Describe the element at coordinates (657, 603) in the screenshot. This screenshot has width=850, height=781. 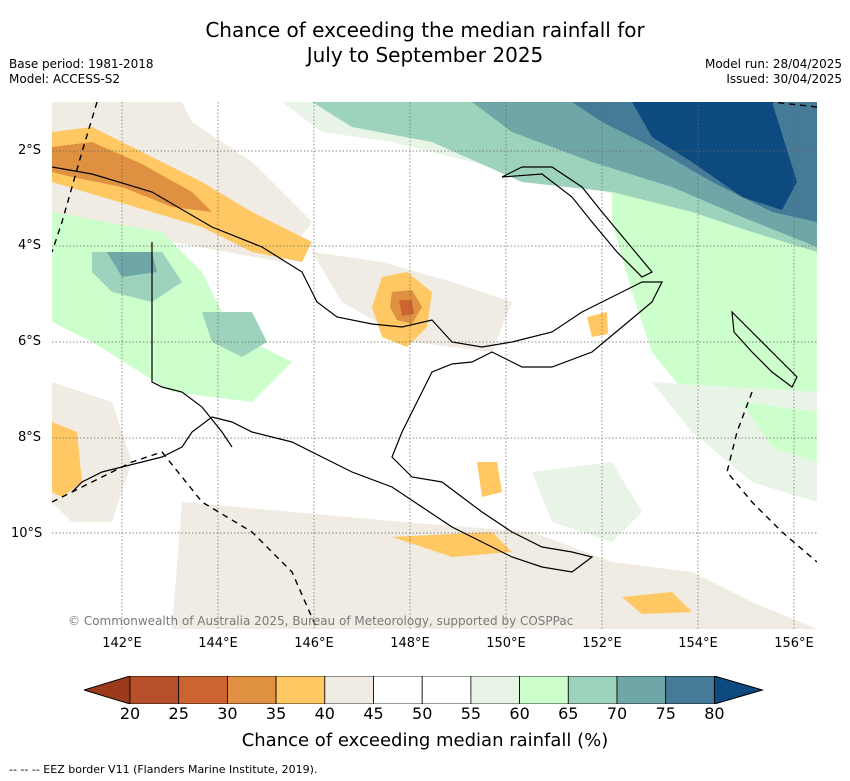
I see `orange-patch-southeast` at that location.